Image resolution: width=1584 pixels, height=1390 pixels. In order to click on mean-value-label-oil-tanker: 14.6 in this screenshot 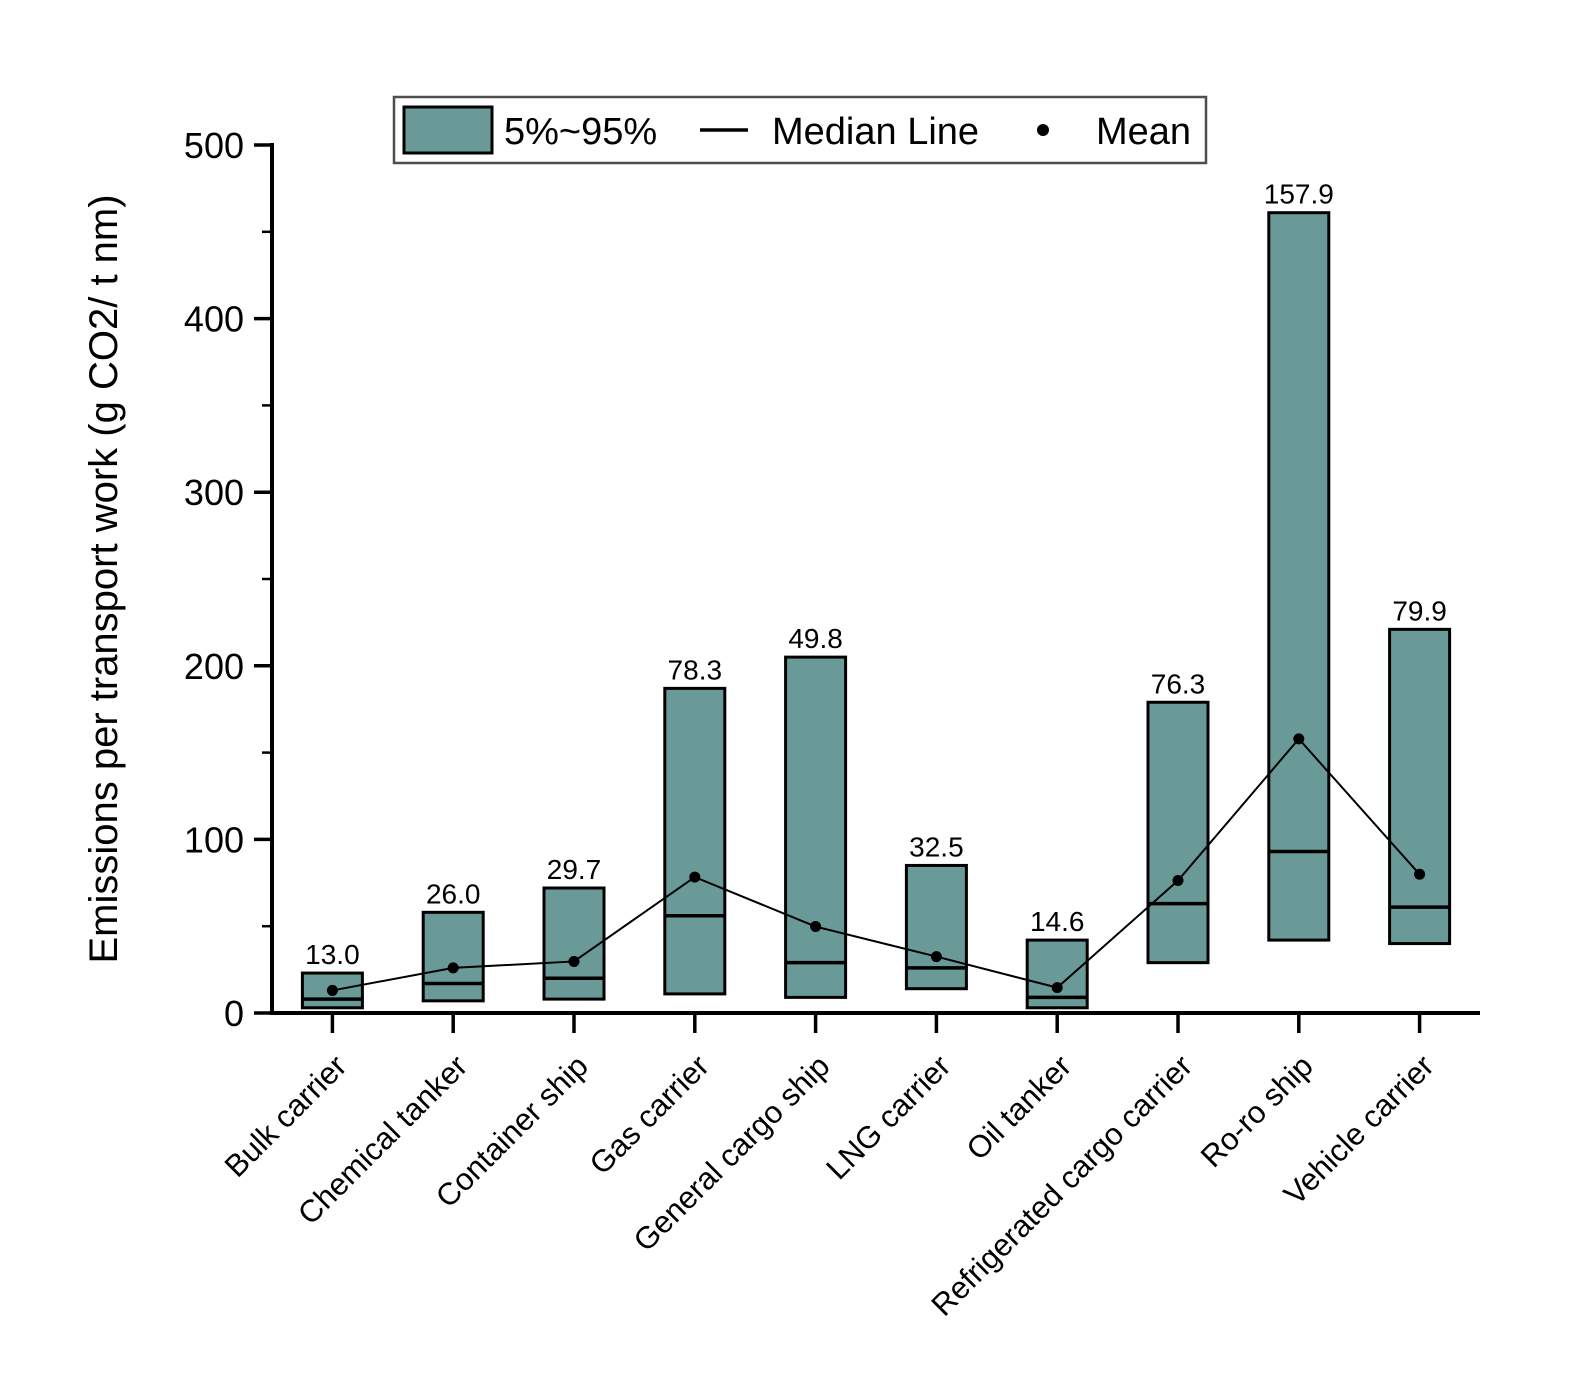, I will do `click(1057, 921)`.